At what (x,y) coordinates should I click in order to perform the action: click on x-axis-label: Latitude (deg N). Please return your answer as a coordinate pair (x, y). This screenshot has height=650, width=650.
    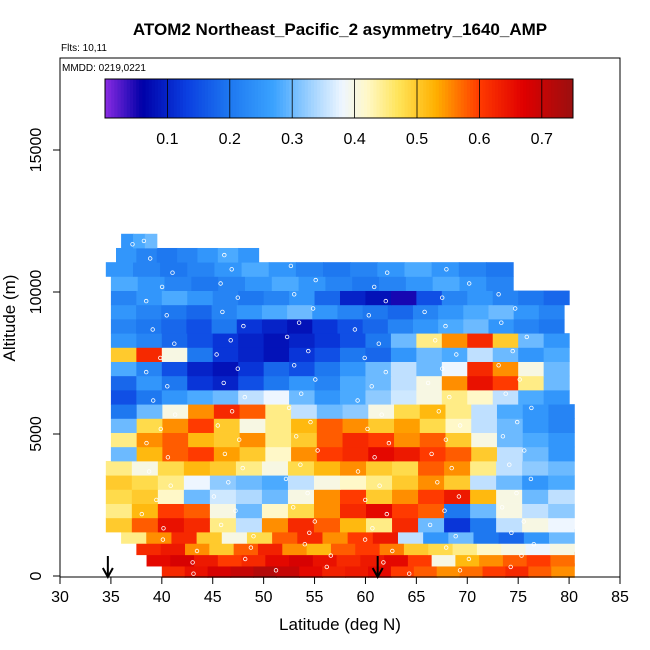
    Looking at the image, I should click on (340, 624).